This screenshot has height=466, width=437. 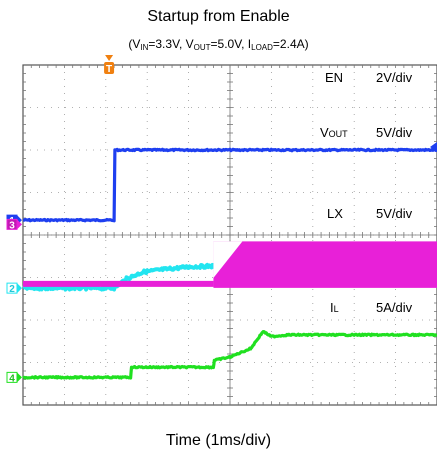 I want to click on channel-marker-il: 4, so click(x=14, y=377).